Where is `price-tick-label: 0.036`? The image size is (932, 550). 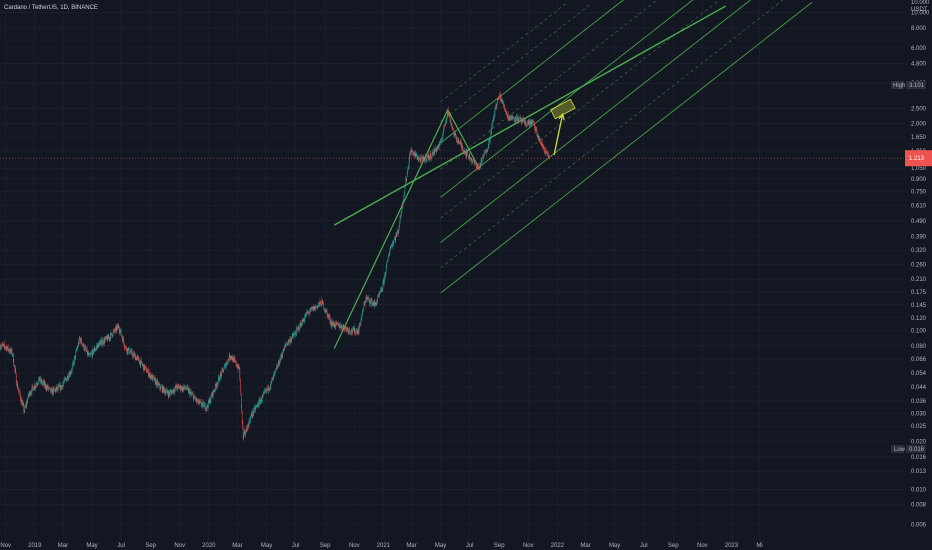 price-tick-label: 0.036 is located at coordinates (919, 402).